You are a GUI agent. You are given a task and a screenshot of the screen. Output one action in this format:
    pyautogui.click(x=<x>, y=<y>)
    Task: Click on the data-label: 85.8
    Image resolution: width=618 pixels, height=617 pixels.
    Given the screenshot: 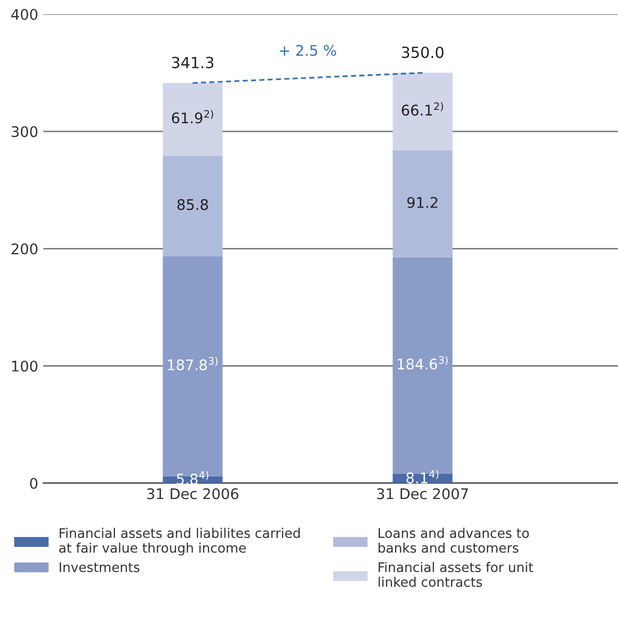 What is the action you would take?
    pyautogui.click(x=192, y=204)
    